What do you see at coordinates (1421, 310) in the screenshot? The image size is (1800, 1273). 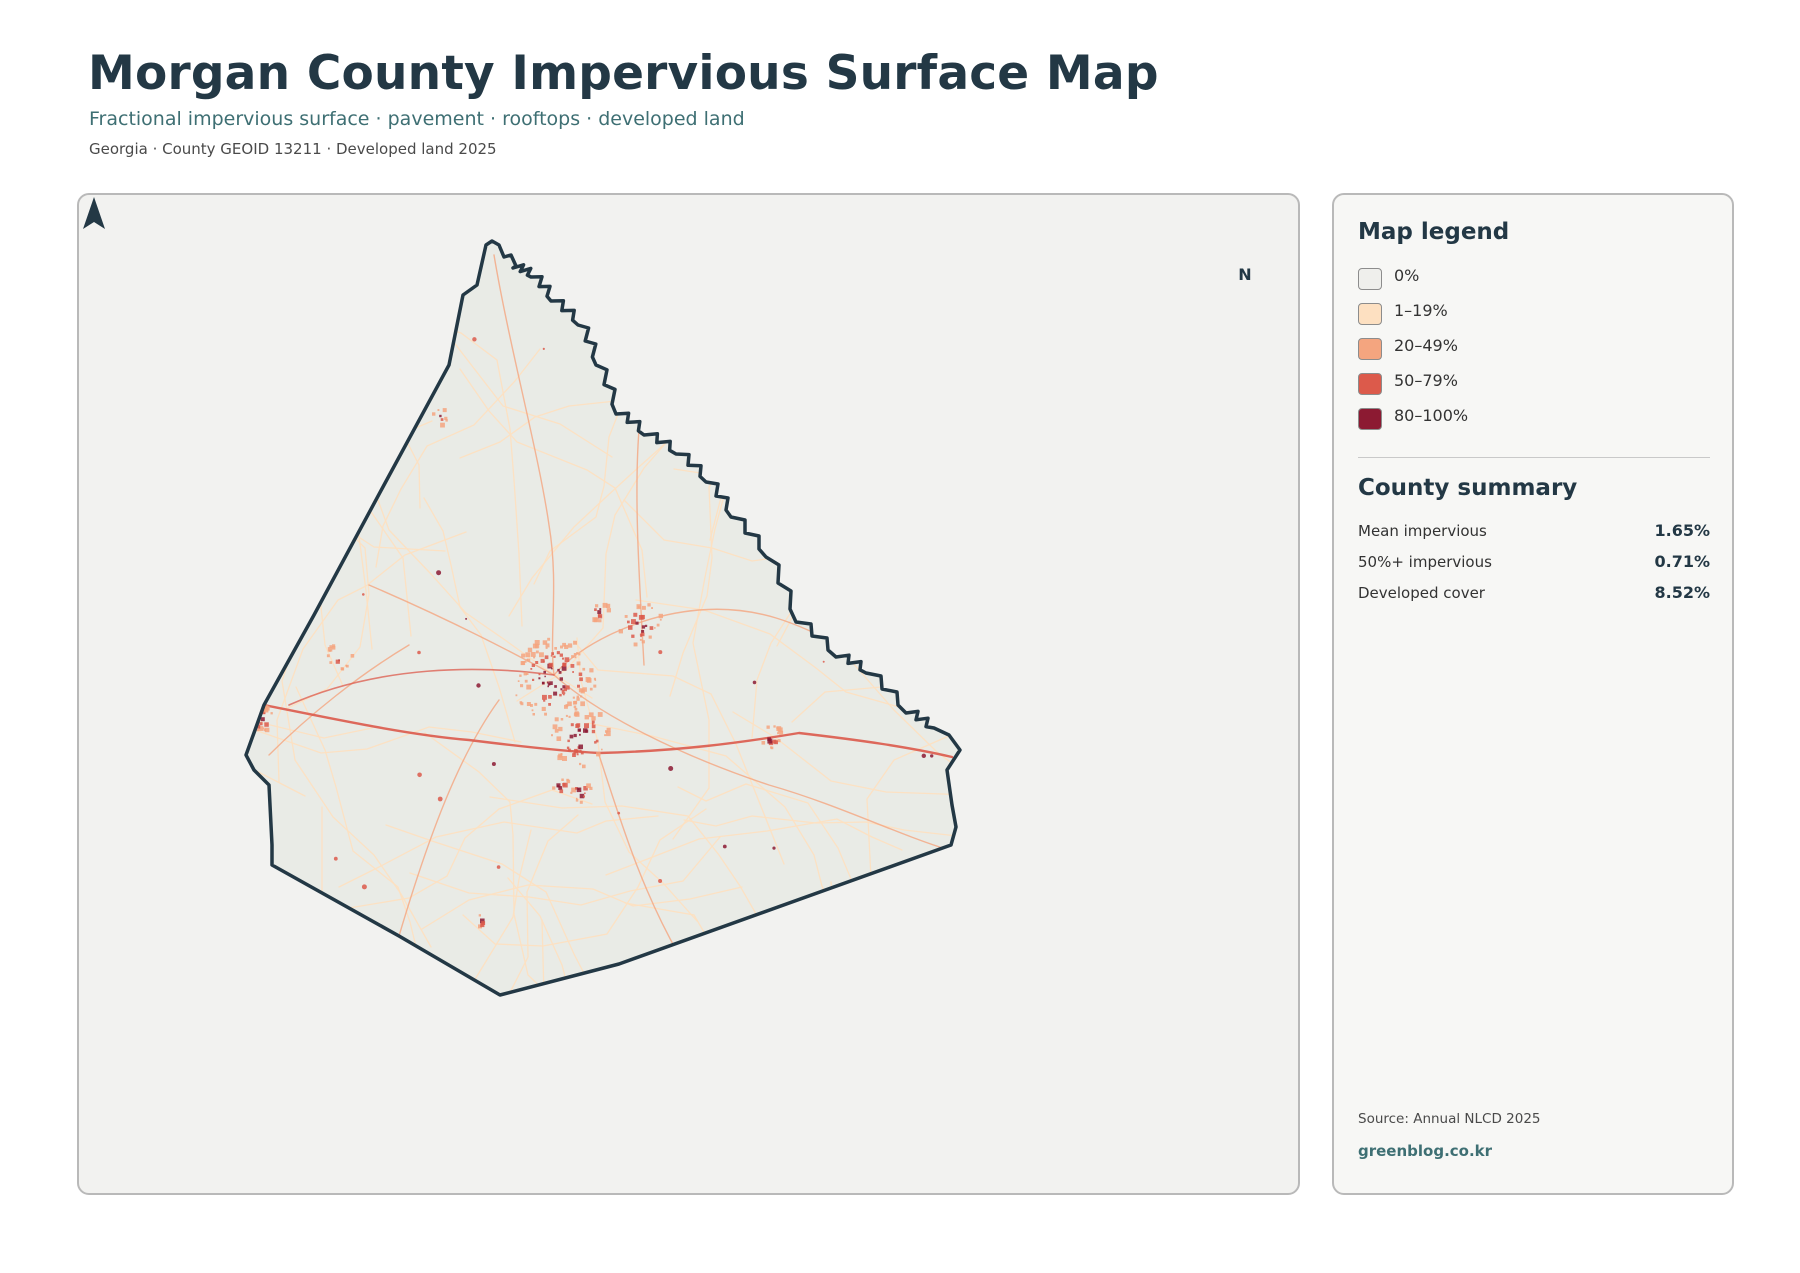 I see `legend-label: 1–19%` at bounding box center [1421, 310].